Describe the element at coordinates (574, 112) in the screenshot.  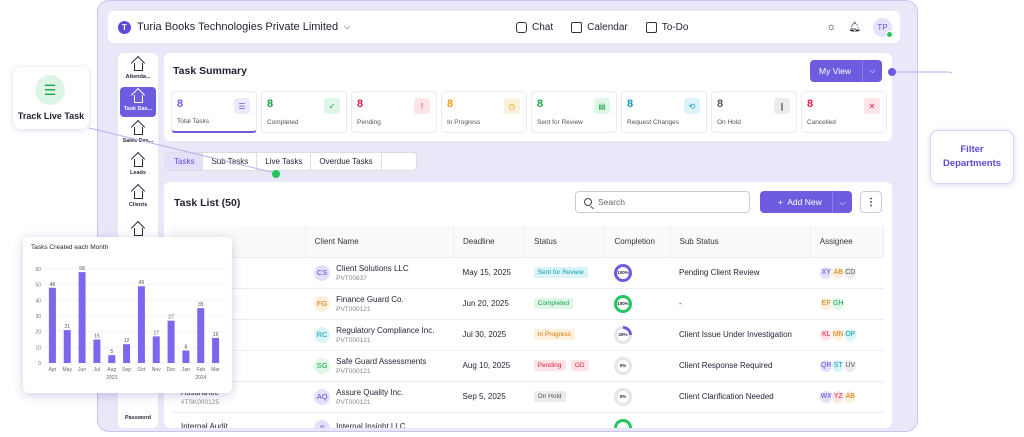
I see `stat-card: 8 Sent for Review ▤` at that location.